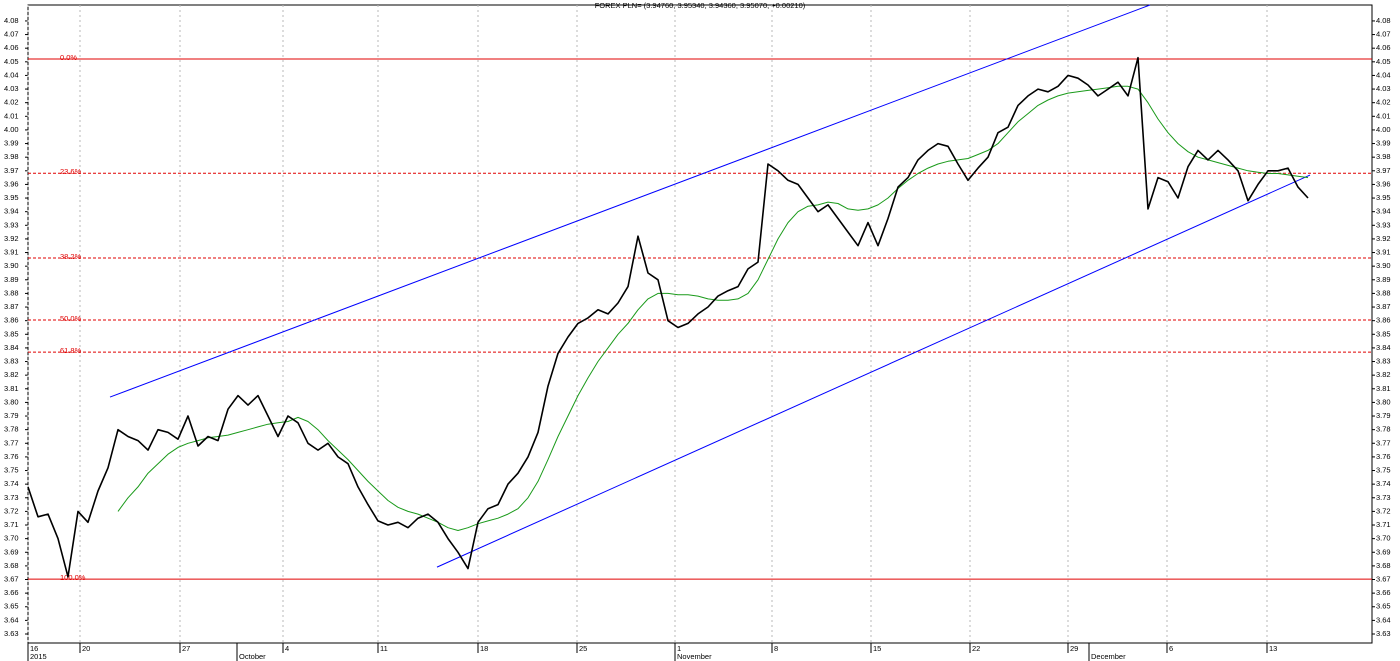 This screenshot has width=1400, height=661. Describe the element at coordinates (11, 211) in the screenshot. I see `y-tick-label: 3.94` at that location.